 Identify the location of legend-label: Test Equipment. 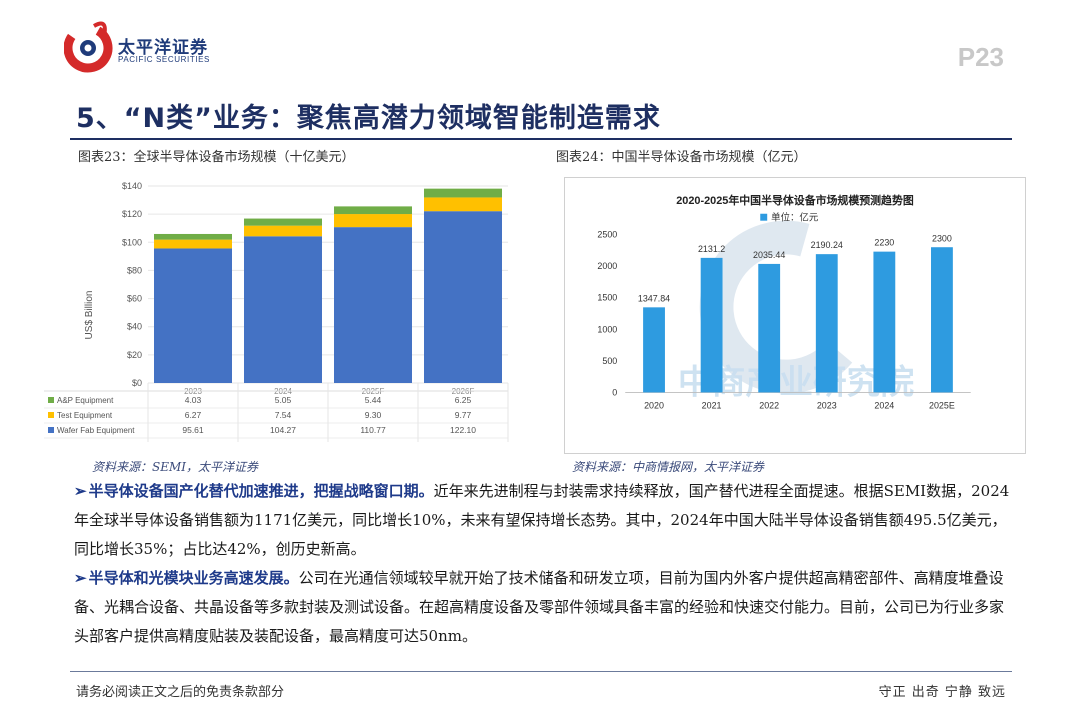
(85, 415).